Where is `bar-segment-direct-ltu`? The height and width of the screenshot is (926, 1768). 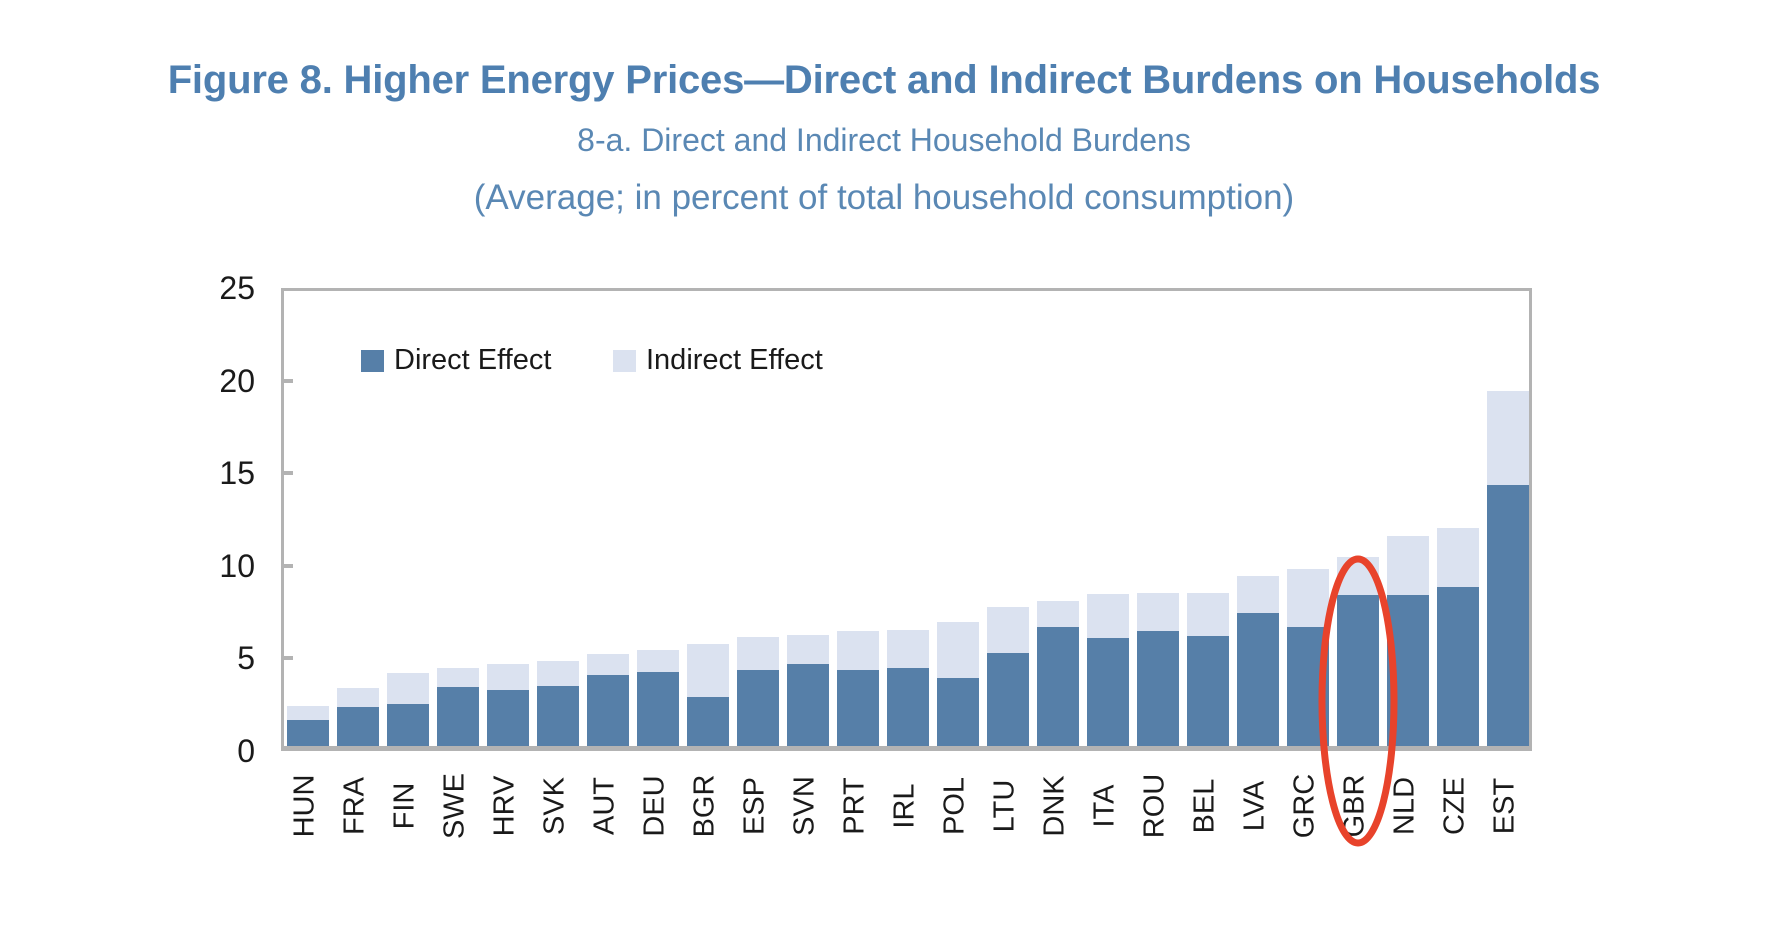 bar-segment-direct-ltu is located at coordinates (1008, 699).